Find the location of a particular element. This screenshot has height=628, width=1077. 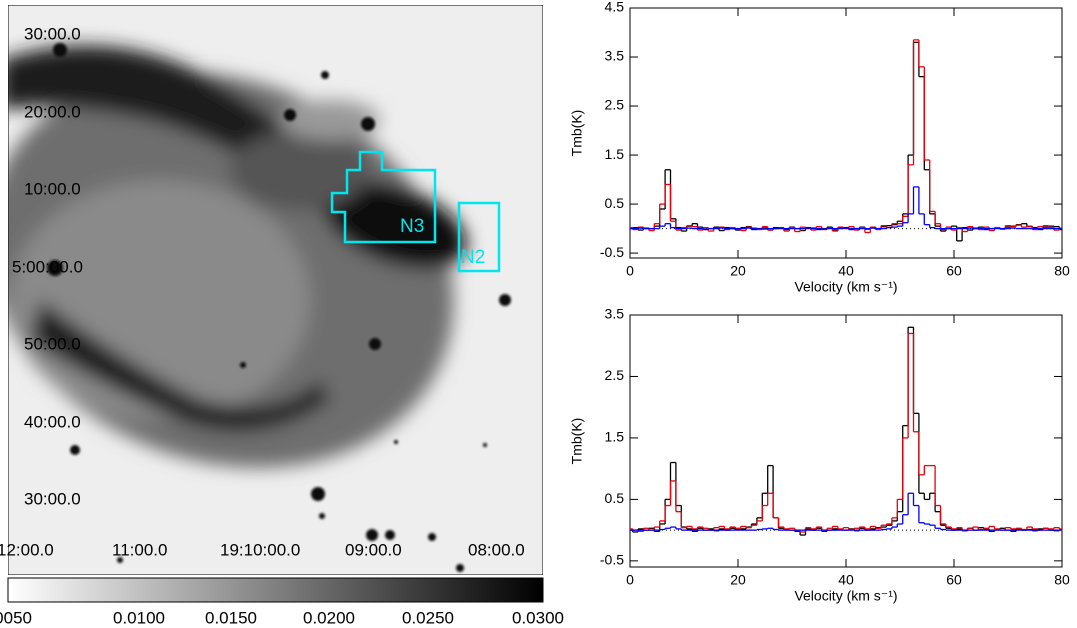

dec-label: 5:00:00.0 is located at coordinates (47, 266).